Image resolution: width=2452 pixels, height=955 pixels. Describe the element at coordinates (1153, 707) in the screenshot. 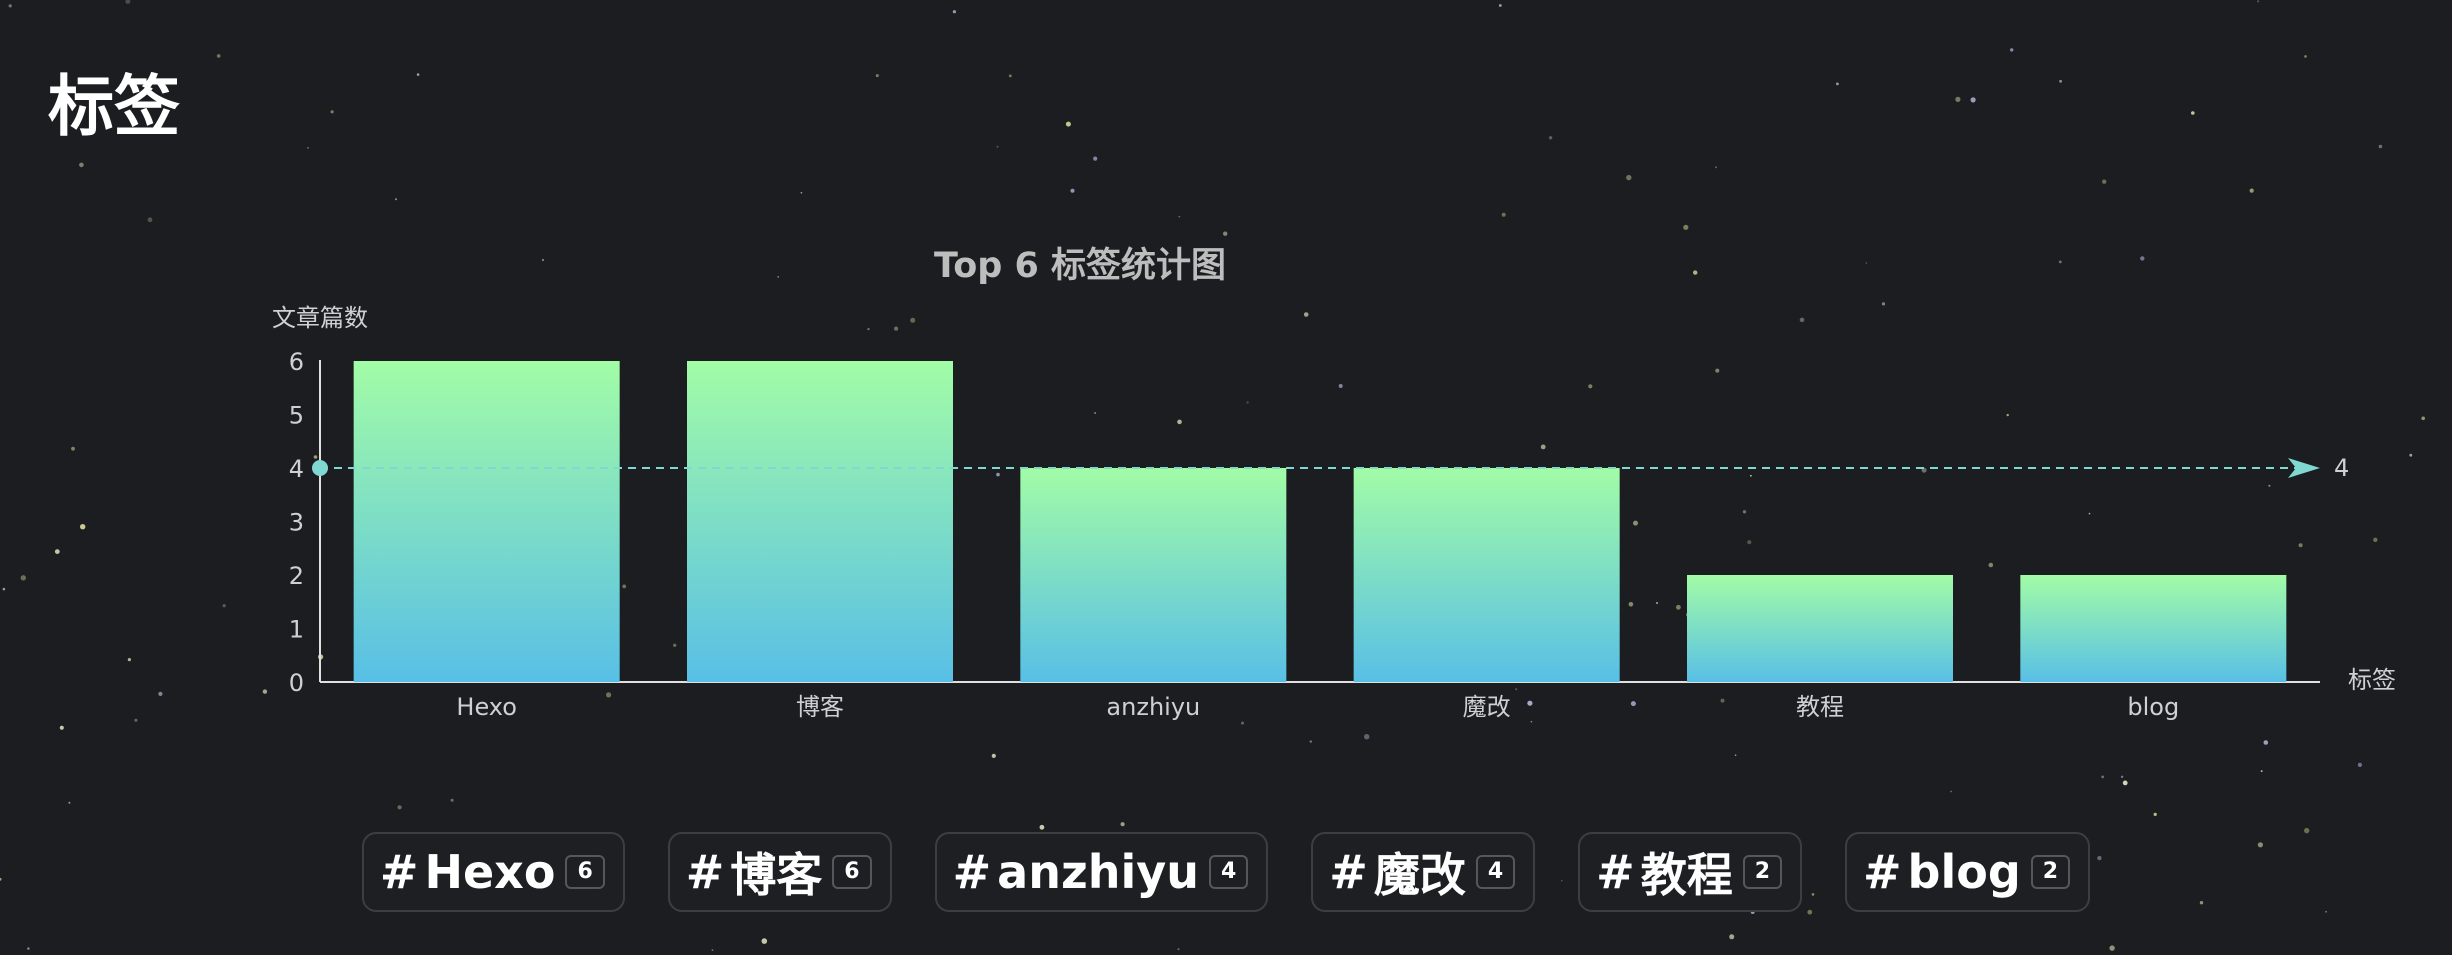

I see `x-tick-label: anzhiyu` at that location.